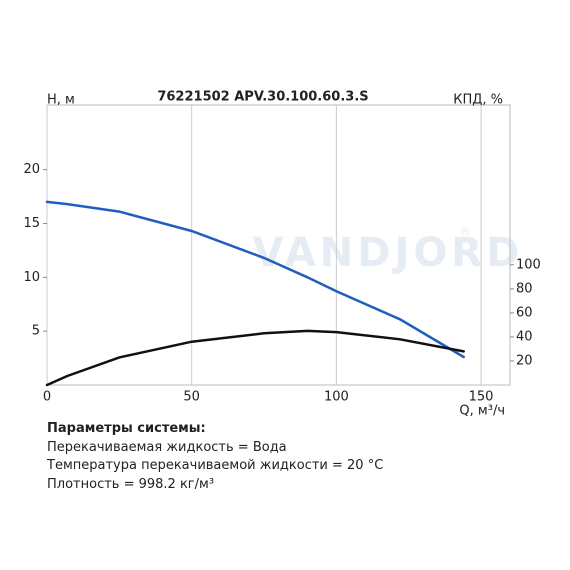 Image resolution: width=570 pixels, height=570 pixels. I want to click on notes-line: Плотность = 998.2 кг/м³, so click(131, 484).